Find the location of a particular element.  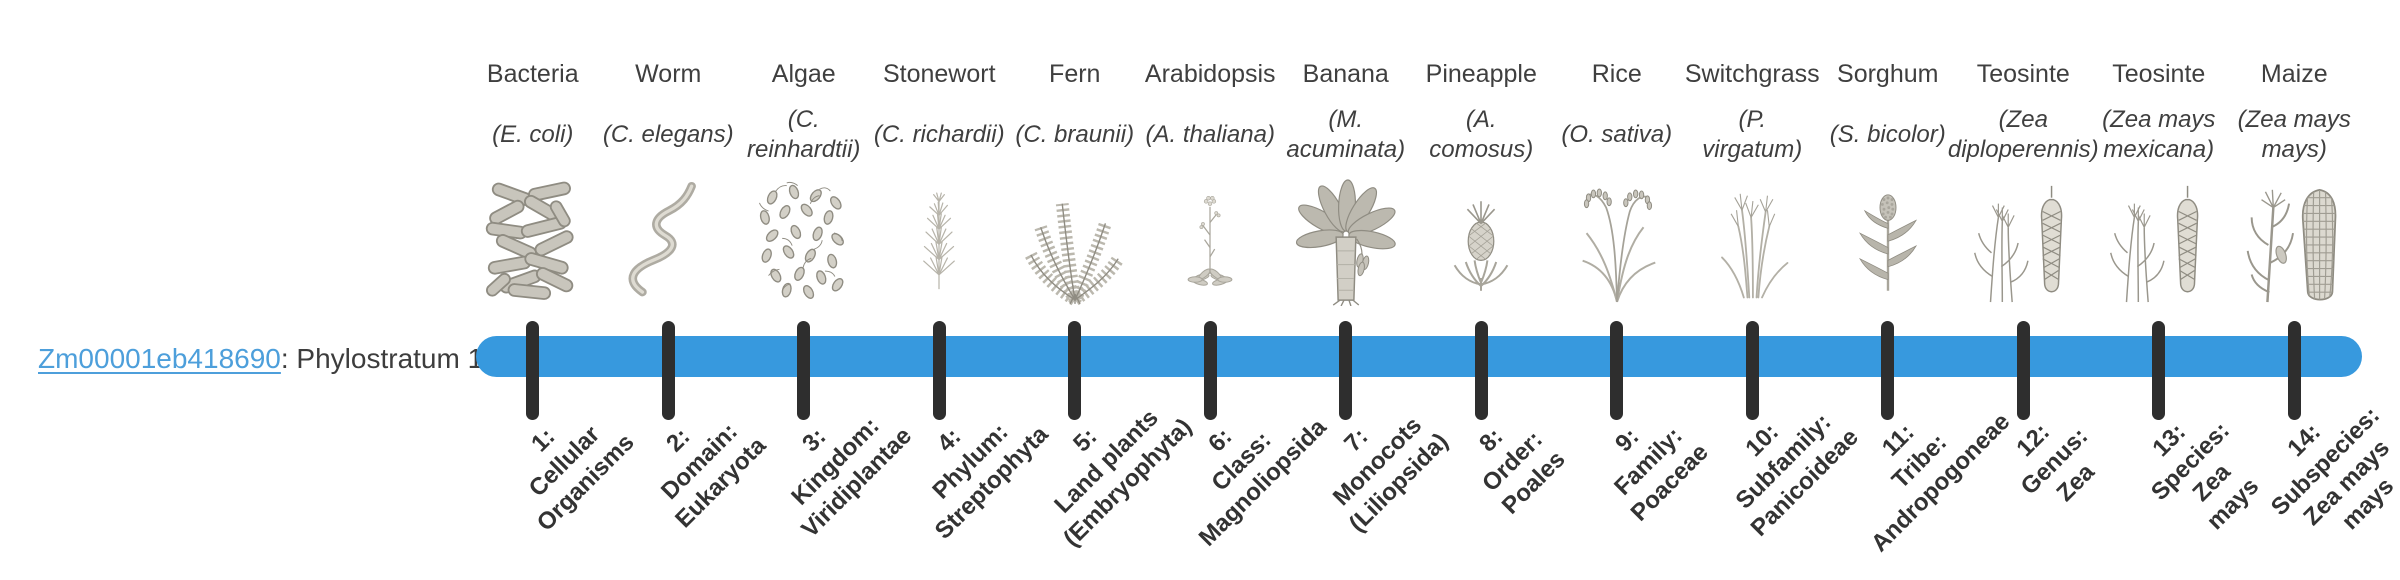

teosinte-mexicana-icon is located at coordinates (2154, 244).